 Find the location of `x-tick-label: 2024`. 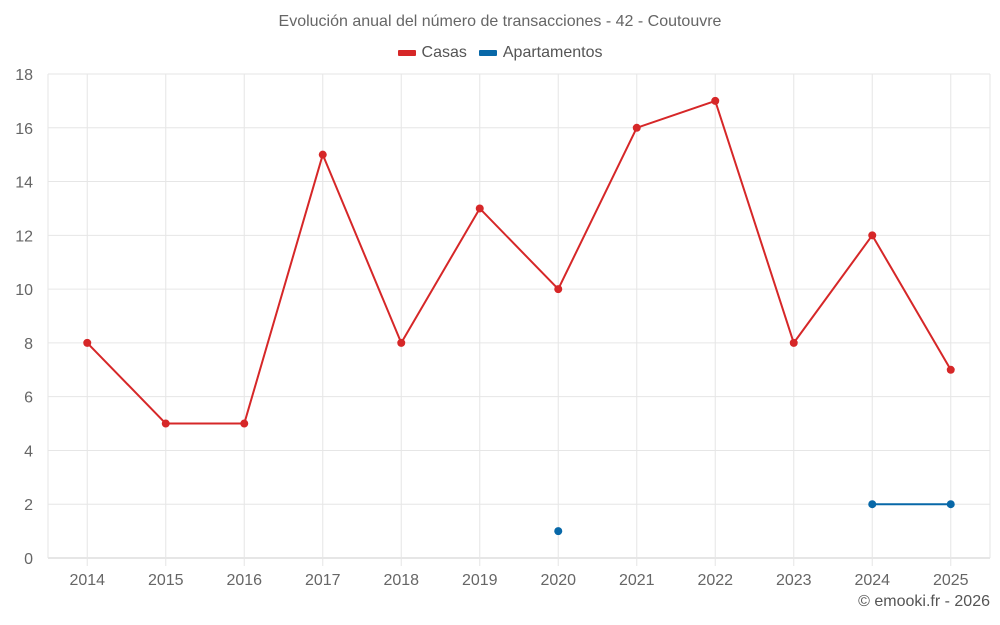

x-tick-label: 2024 is located at coordinates (872, 580).